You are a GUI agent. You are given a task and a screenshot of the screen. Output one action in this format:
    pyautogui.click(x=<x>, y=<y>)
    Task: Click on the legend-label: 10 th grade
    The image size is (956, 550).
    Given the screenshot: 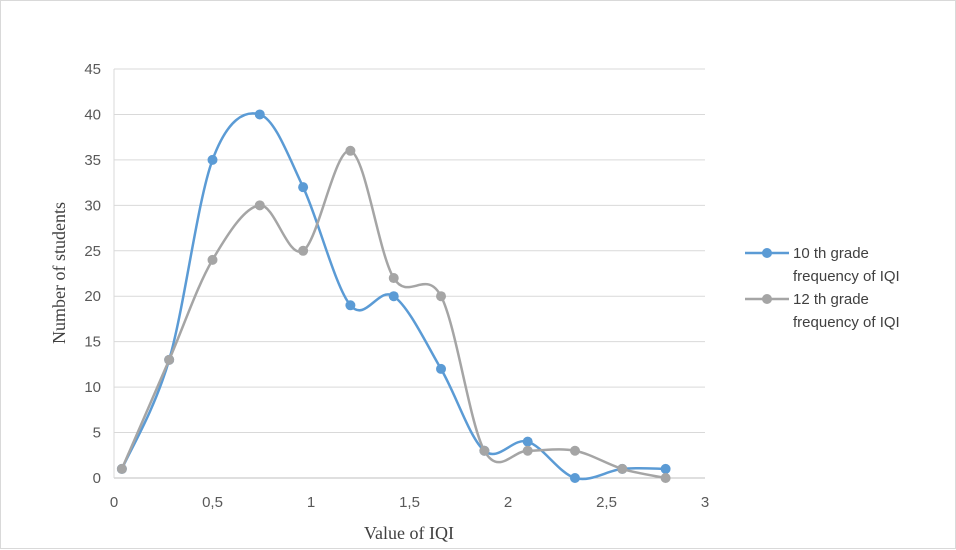 What is the action you would take?
    pyautogui.click(x=831, y=253)
    